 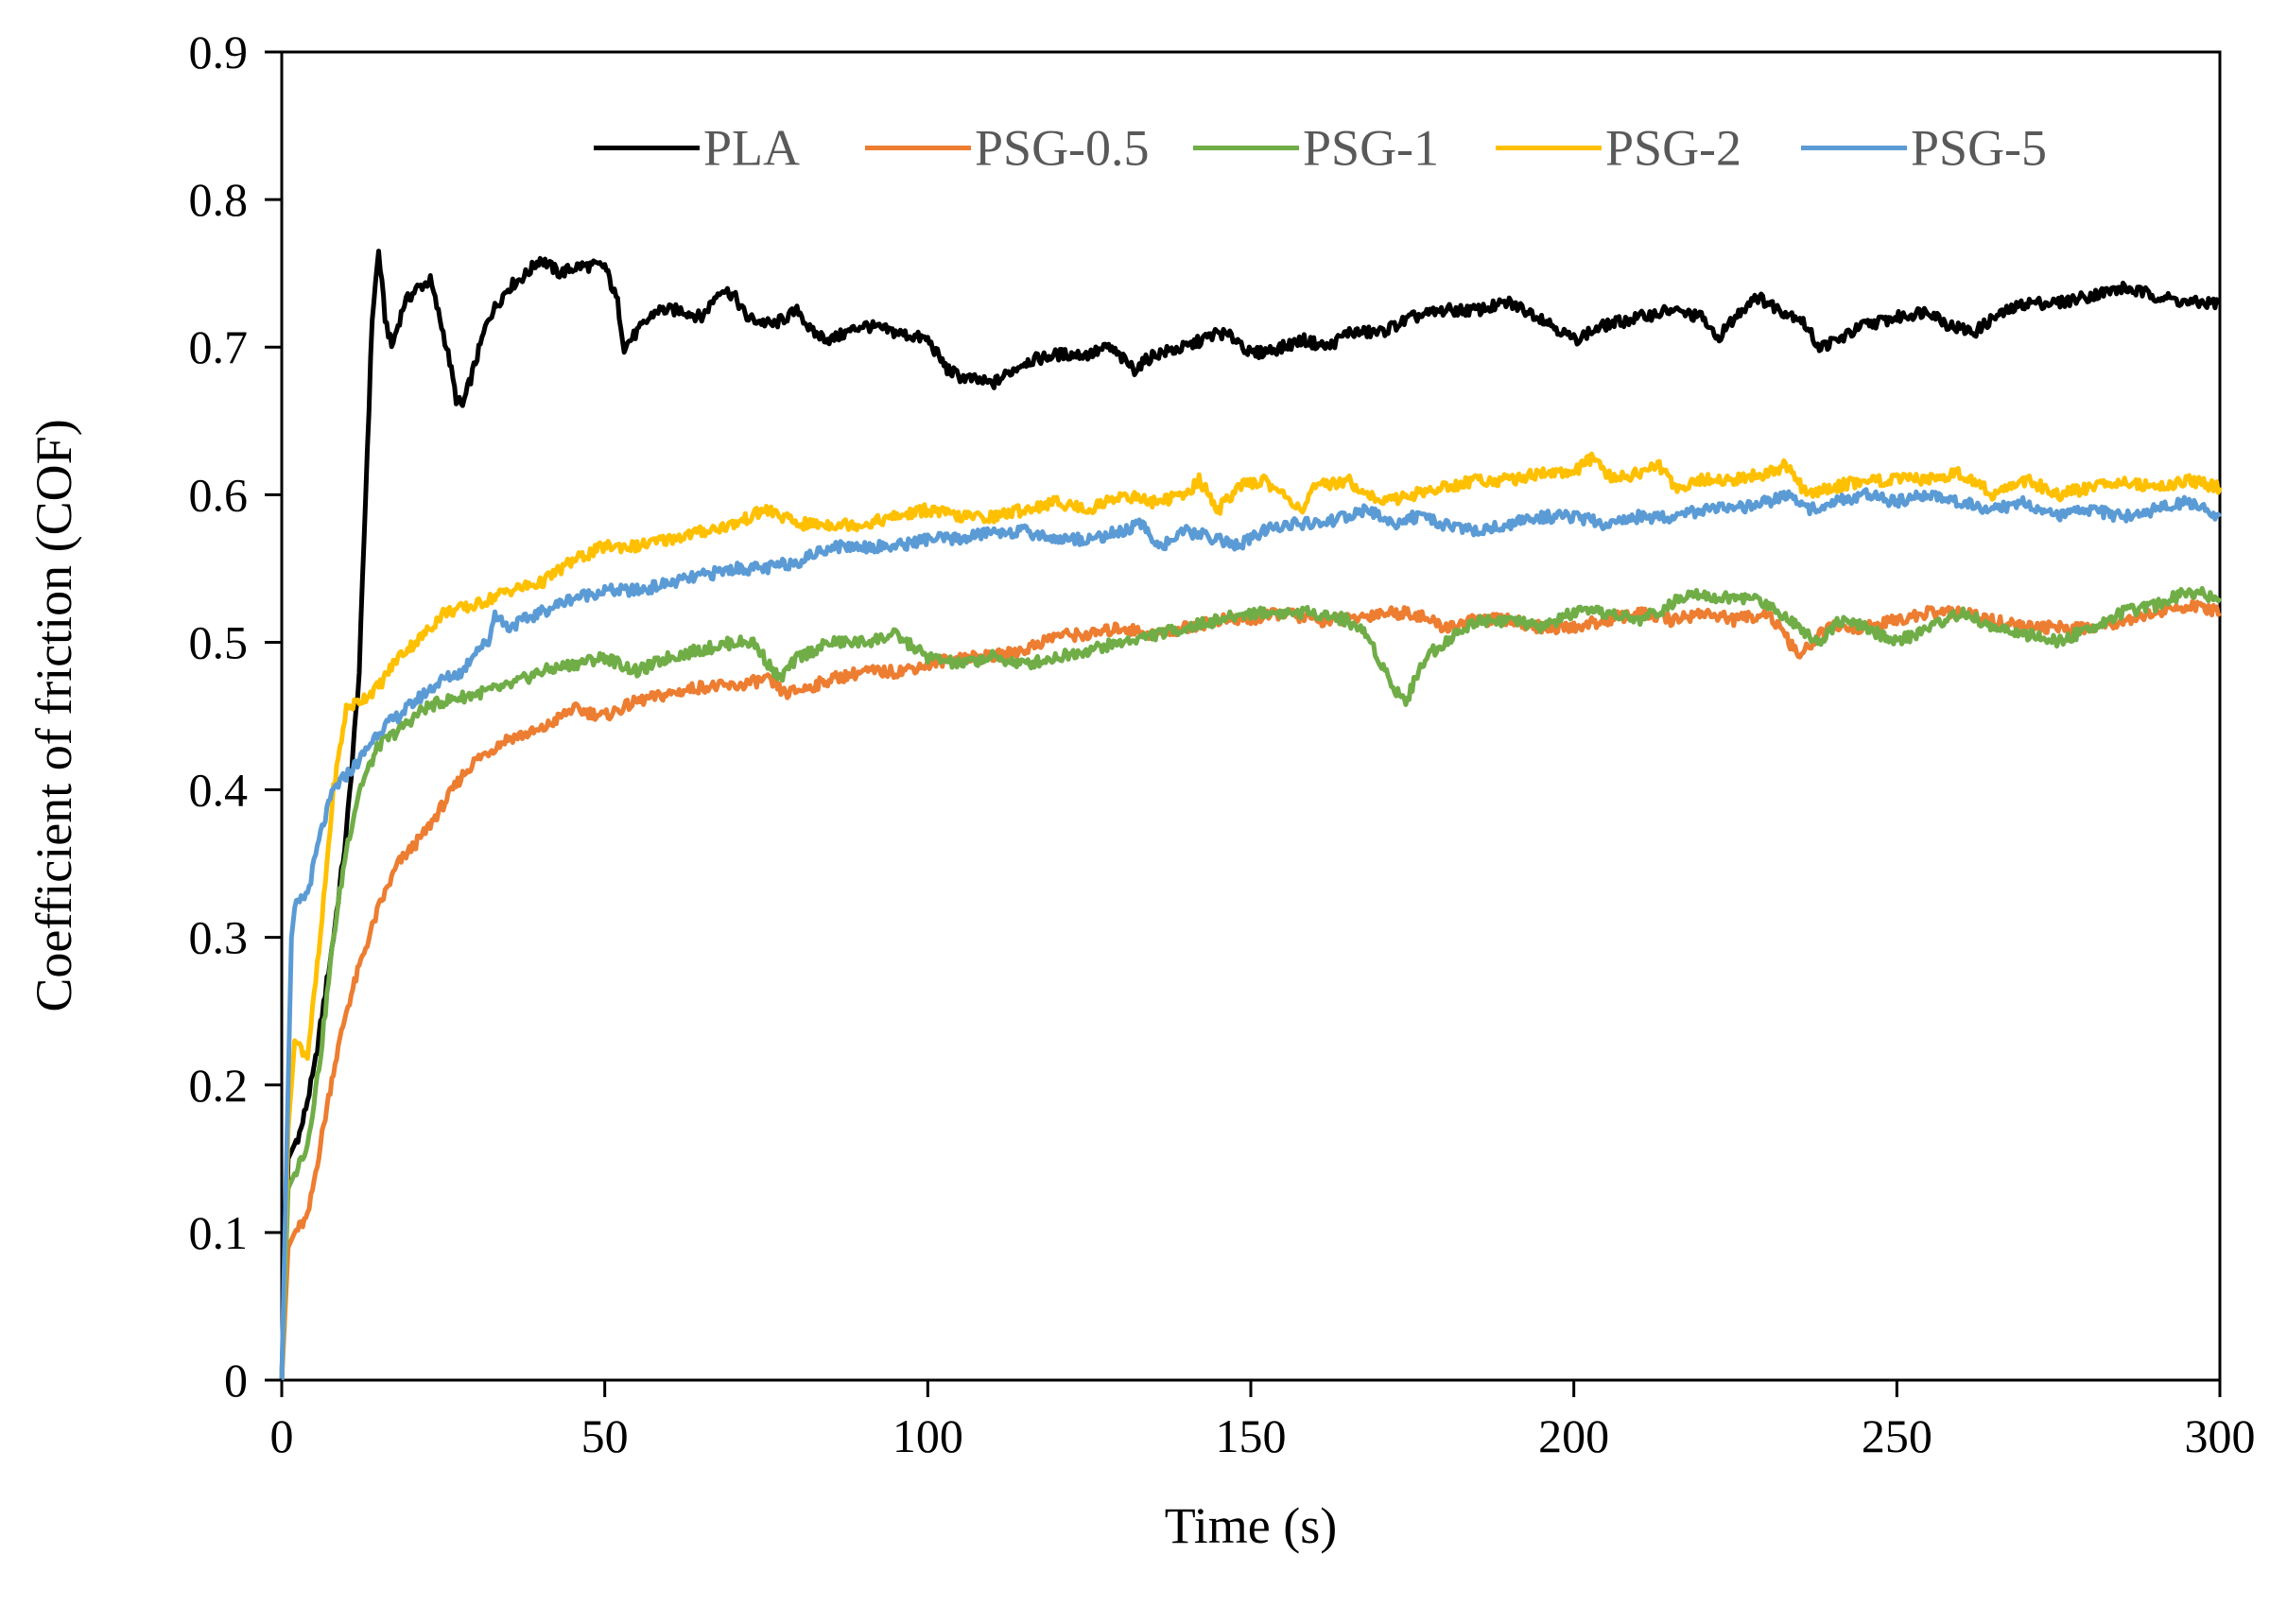 What do you see at coordinates (219, 346) in the screenshot?
I see `y-tick-label: 0.7` at bounding box center [219, 346].